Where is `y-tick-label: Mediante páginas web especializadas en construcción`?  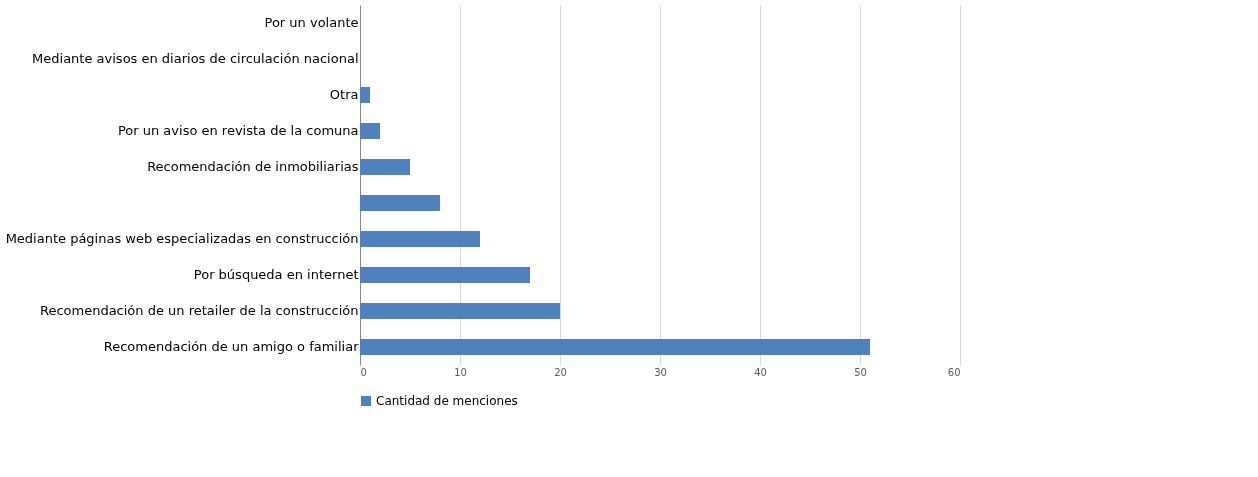 y-tick-label: Mediante páginas web especializadas en construcción is located at coordinates (182, 238).